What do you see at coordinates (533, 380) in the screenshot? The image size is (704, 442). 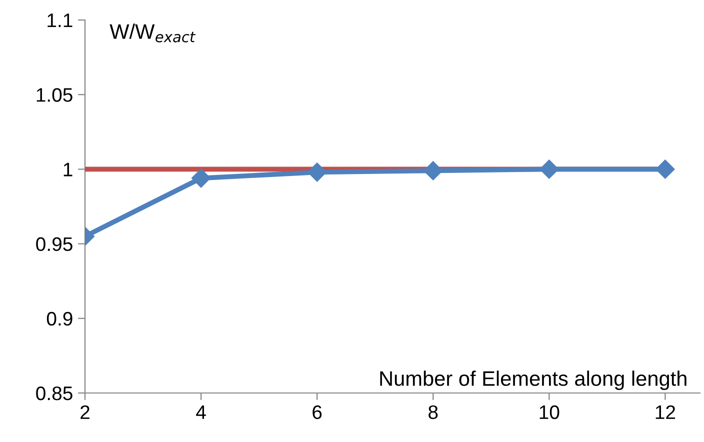 I see `x-axis-title: Number of Elements along length` at bounding box center [533, 380].